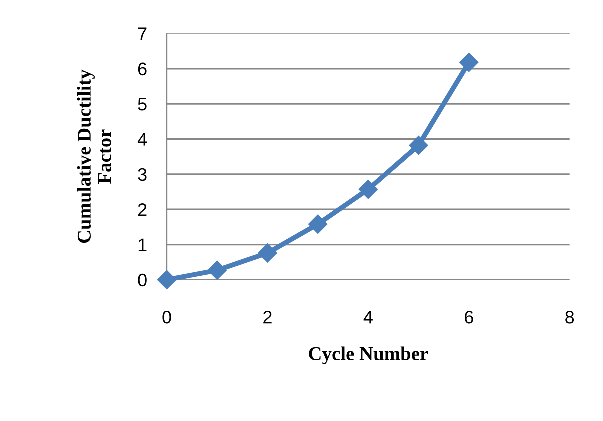  Describe the element at coordinates (142, 104) in the screenshot. I see `y-tick-label: 5` at that location.